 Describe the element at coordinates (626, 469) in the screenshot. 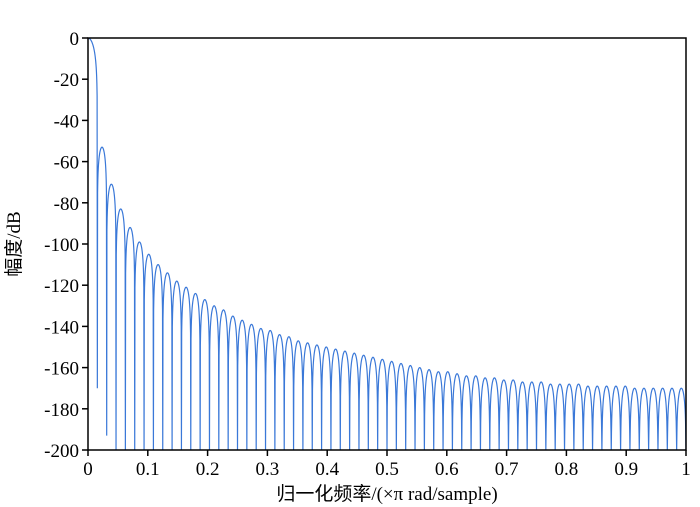

I see `x-tick-label: 0.9` at that location.